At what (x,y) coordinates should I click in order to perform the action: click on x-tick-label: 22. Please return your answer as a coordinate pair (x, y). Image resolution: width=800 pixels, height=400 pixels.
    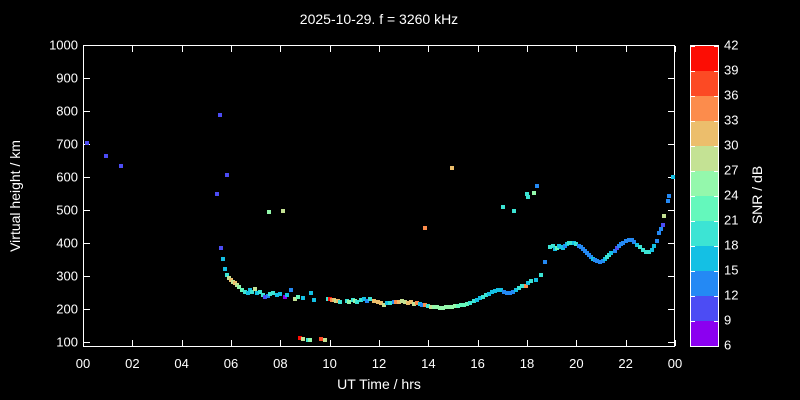
    Looking at the image, I should click on (625, 363).